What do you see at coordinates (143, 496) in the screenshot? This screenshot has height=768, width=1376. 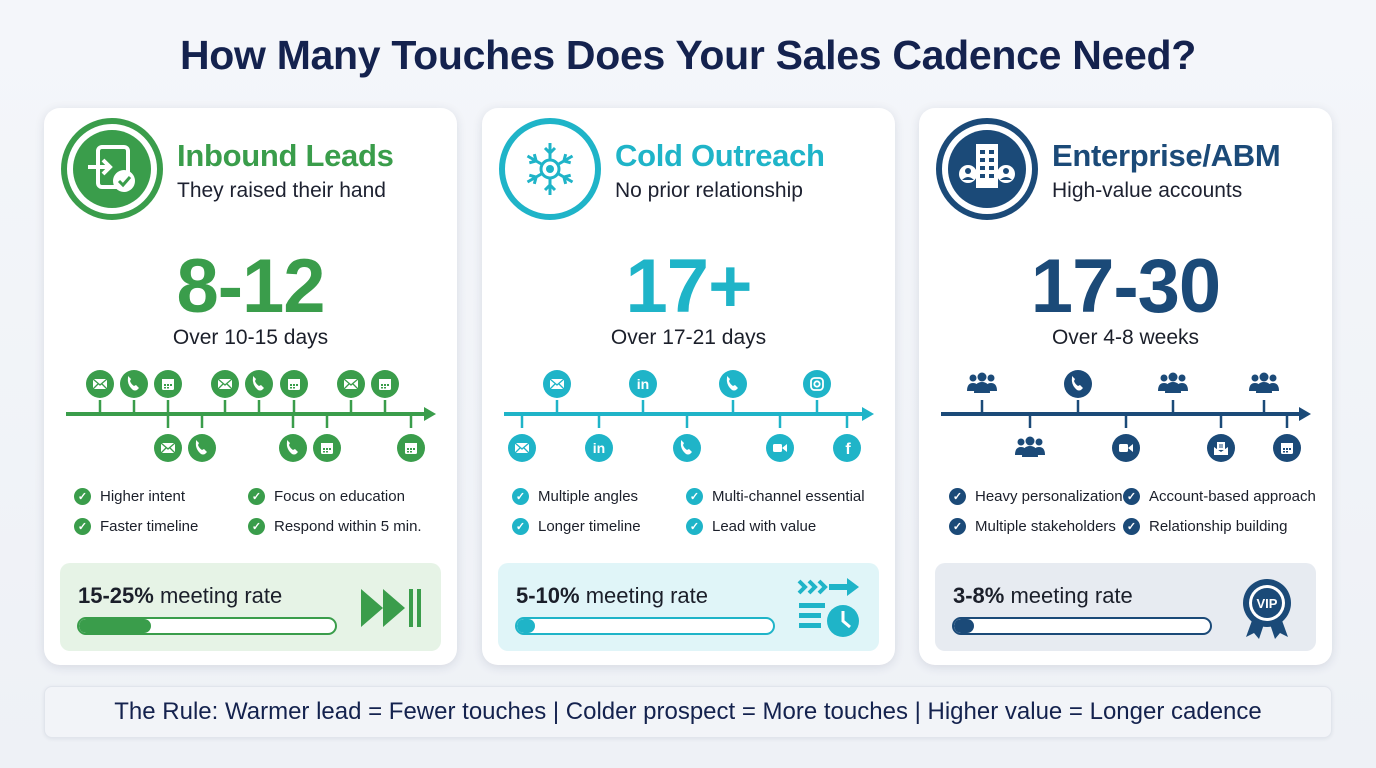 I see `key-point-text: Higher intent` at bounding box center [143, 496].